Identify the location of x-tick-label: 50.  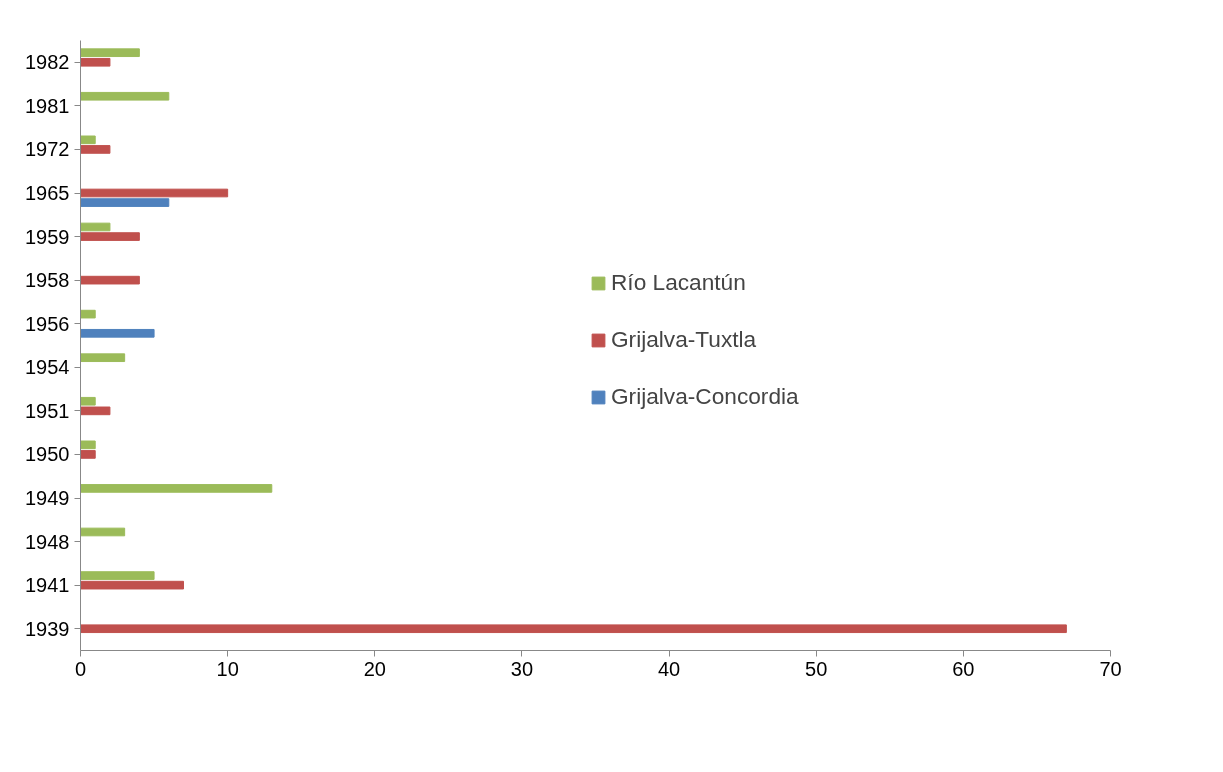
(816, 668).